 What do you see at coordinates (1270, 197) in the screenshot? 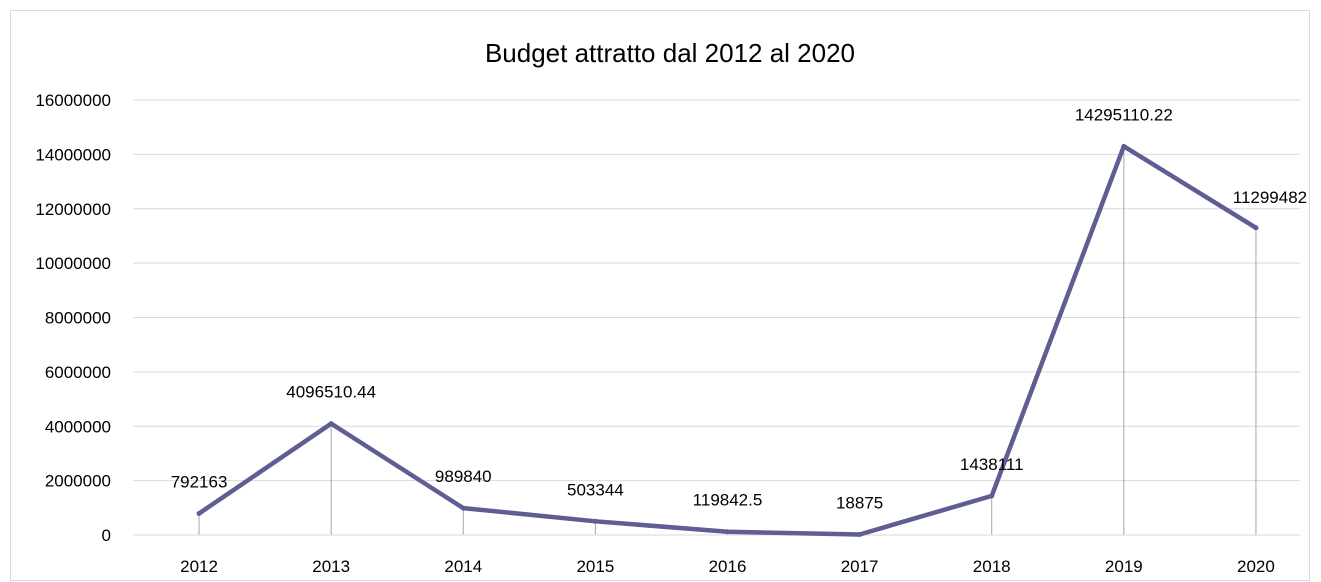
I see `data-label: 11299482` at bounding box center [1270, 197].